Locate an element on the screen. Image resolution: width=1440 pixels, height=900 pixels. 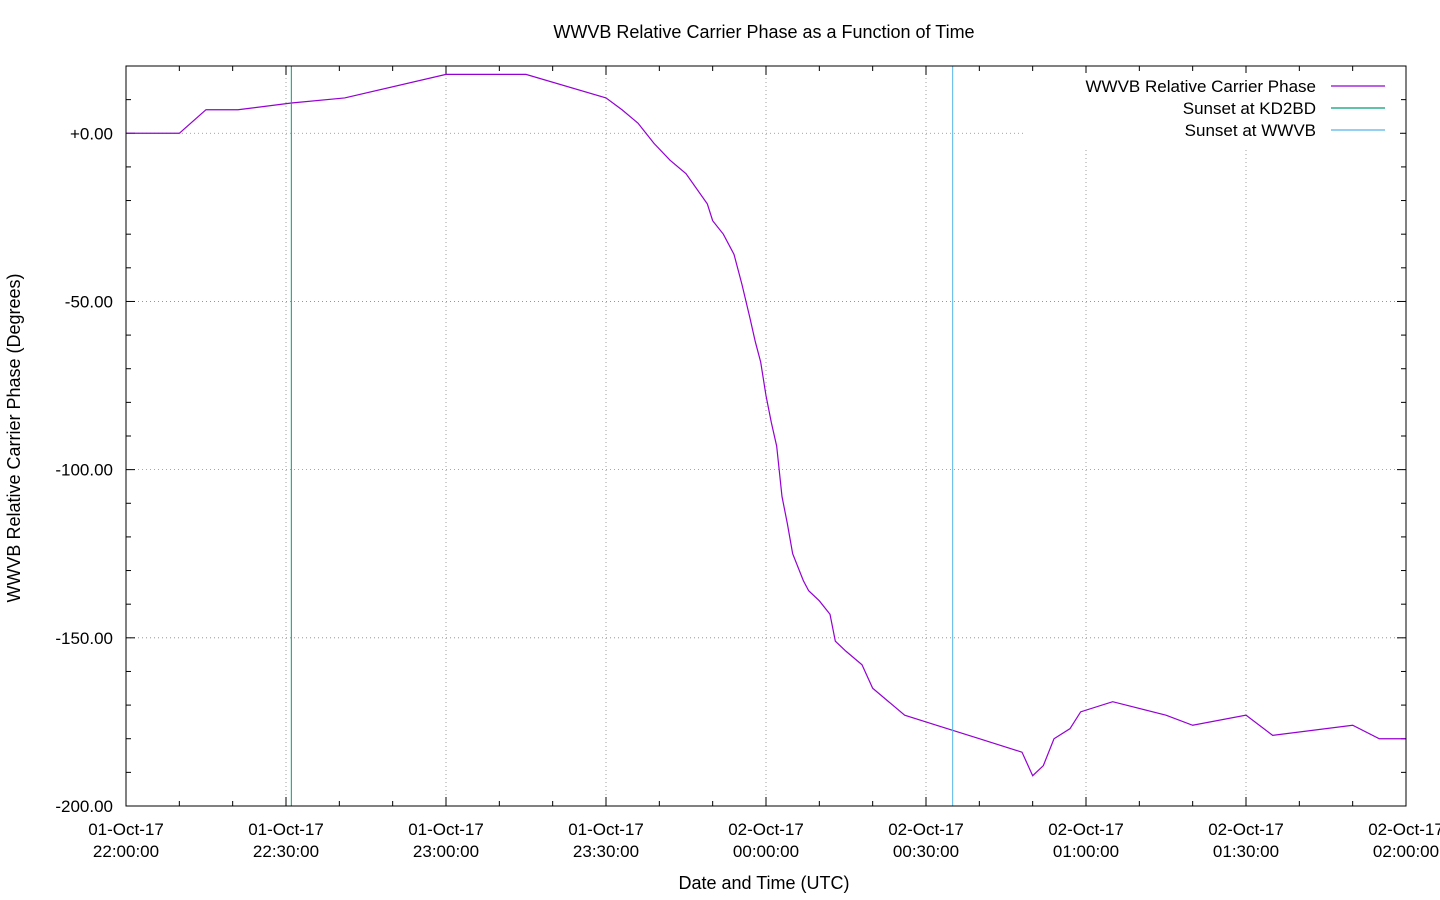
legend-background is located at coordinates (1212, 110).